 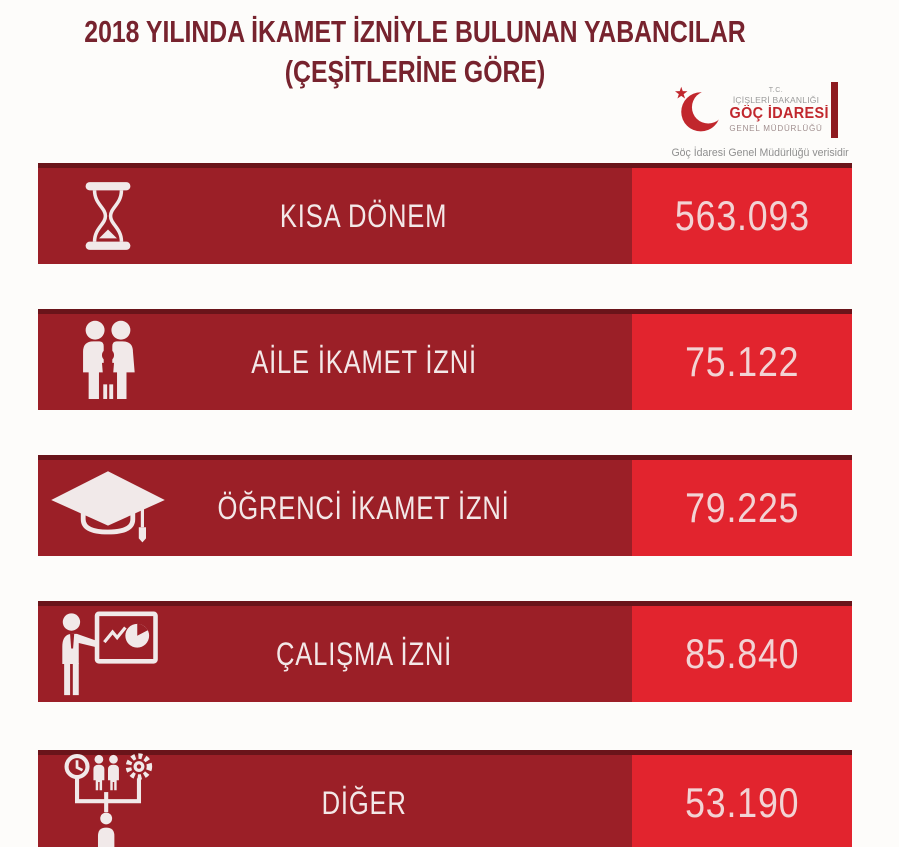 I want to click on logo-ministry: İÇİŞLERİ BAKANLIĞI, so click(x=776, y=99).